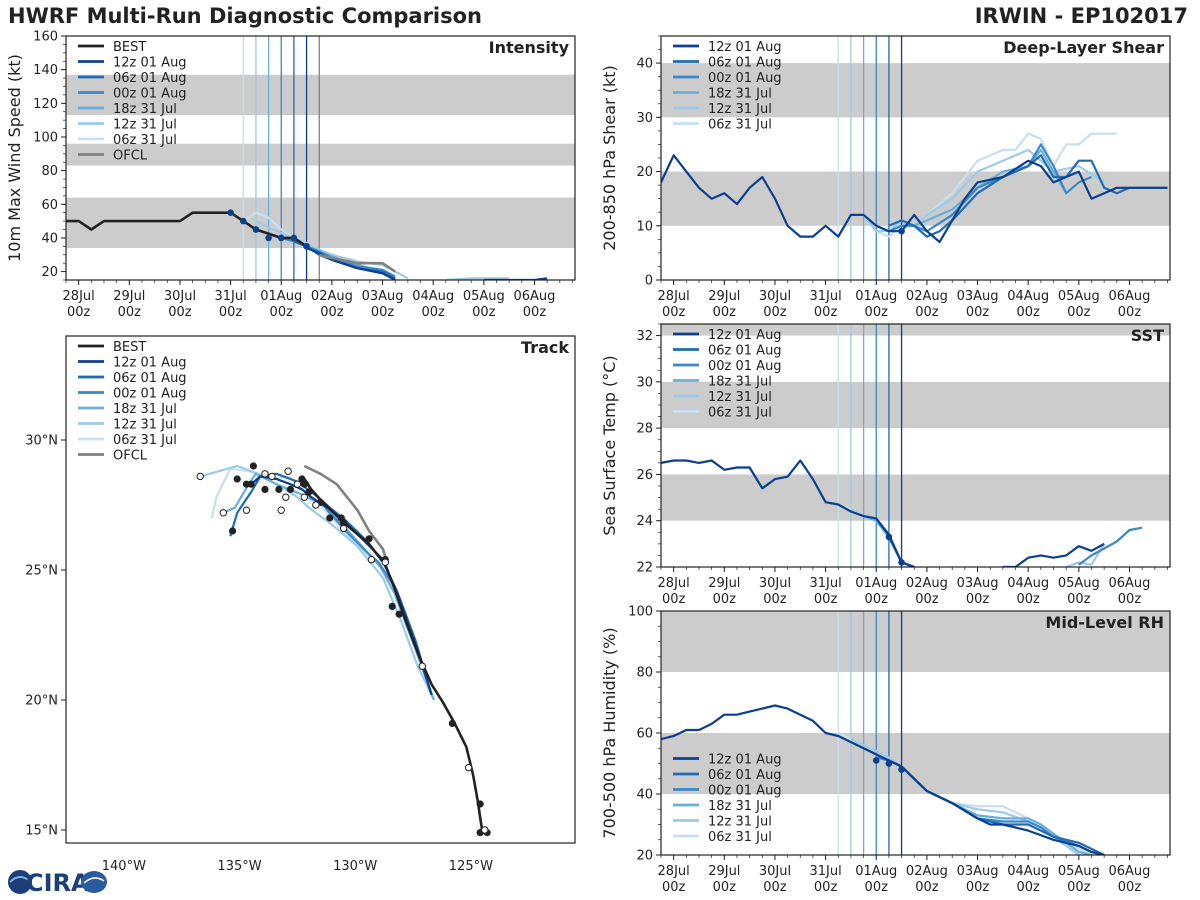  What do you see at coordinates (745, 47) in the screenshot?
I see `shear-legend-label-12z-01-aug: 12z 01 Aug` at bounding box center [745, 47].